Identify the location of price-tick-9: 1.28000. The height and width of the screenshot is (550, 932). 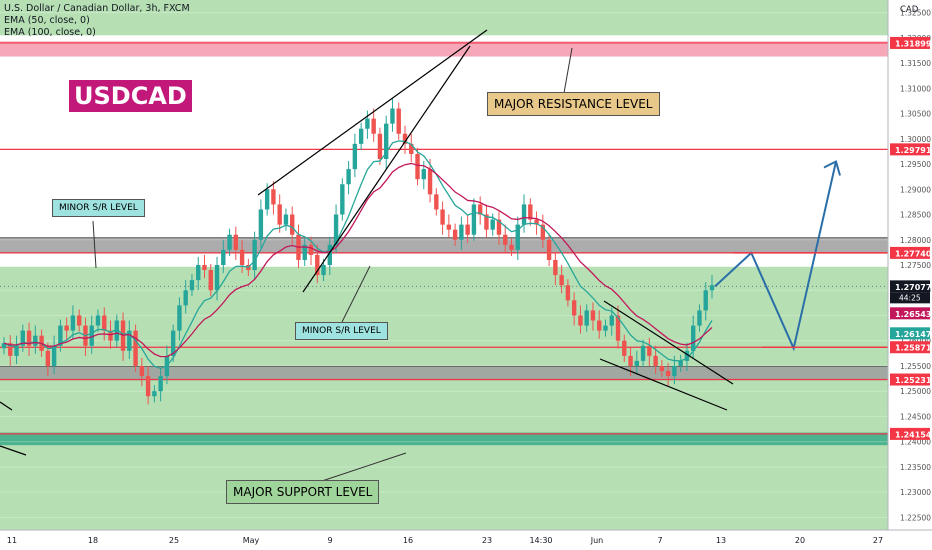
(915, 240).